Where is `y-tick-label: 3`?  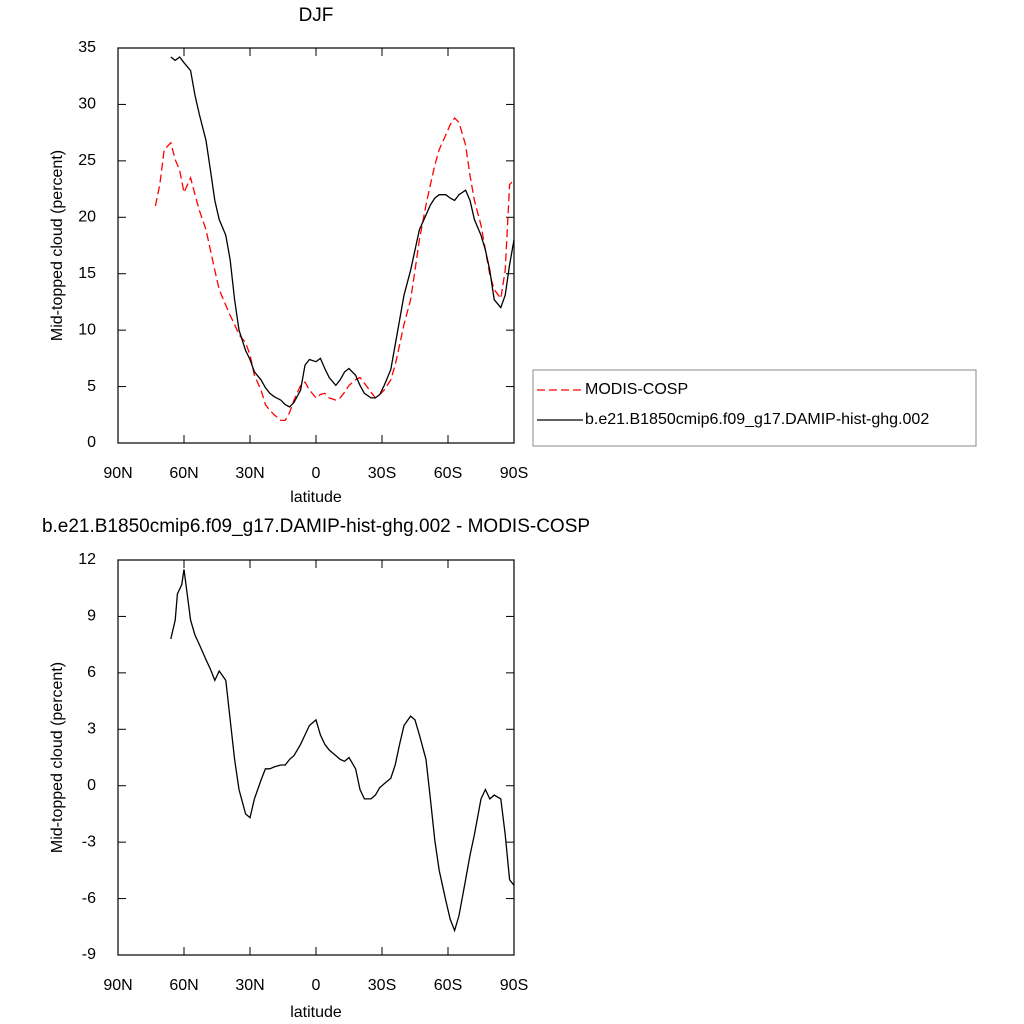
y-tick-label: 3 is located at coordinates (91, 729).